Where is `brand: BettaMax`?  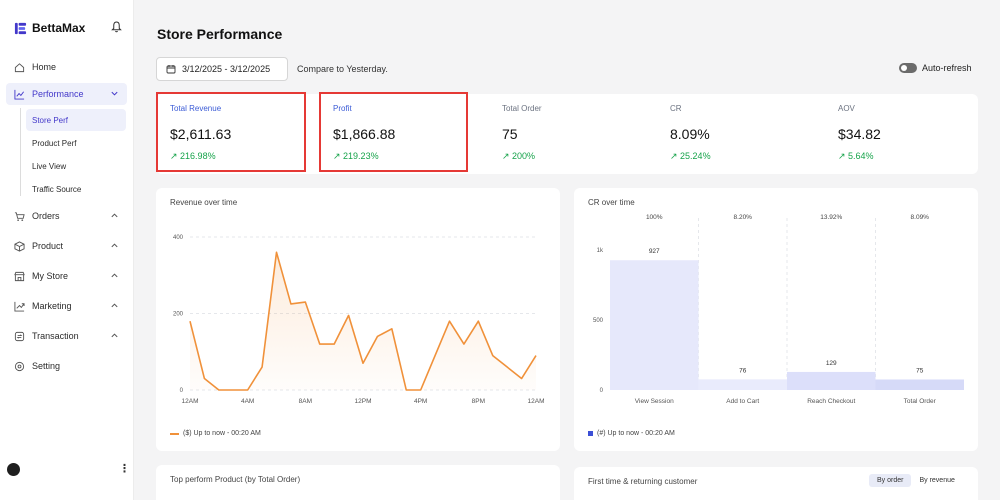
brand: BettaMax is located at coordinates (49, 28).